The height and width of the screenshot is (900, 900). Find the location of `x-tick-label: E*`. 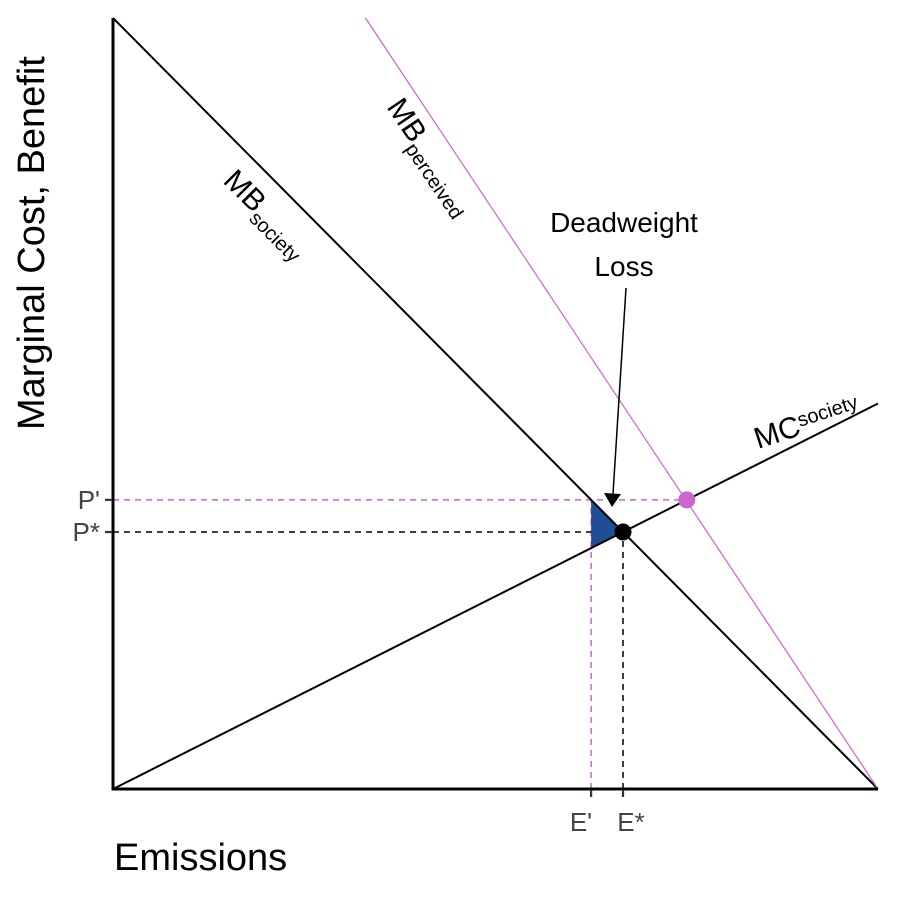

x-tick-label: E* is located at coordinates (630, 822).